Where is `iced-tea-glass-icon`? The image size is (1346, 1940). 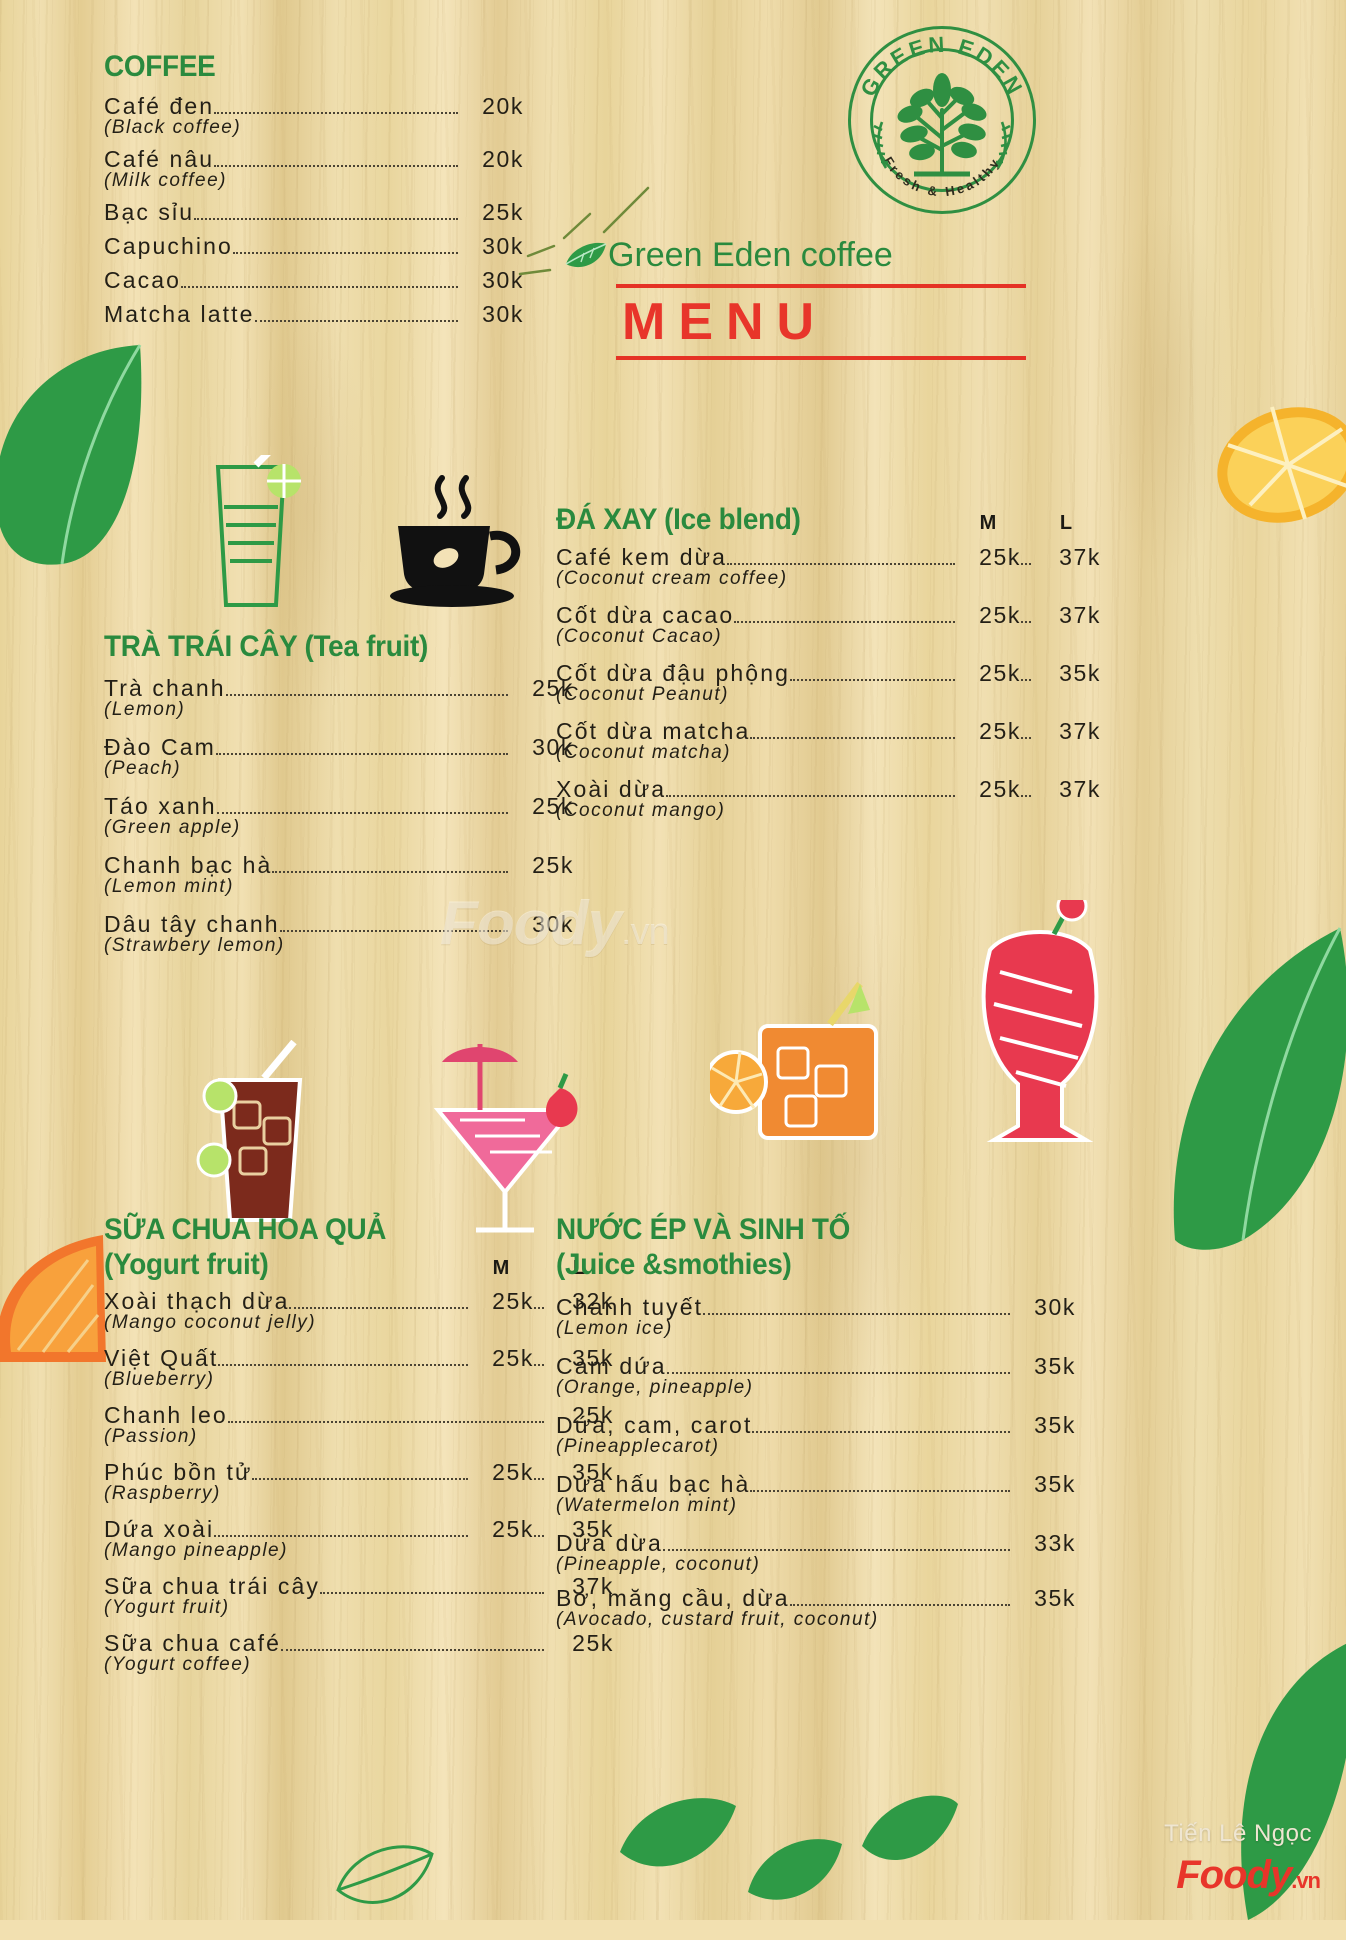
iced-tea-glass-icon is located at coordinates (249, 1131).